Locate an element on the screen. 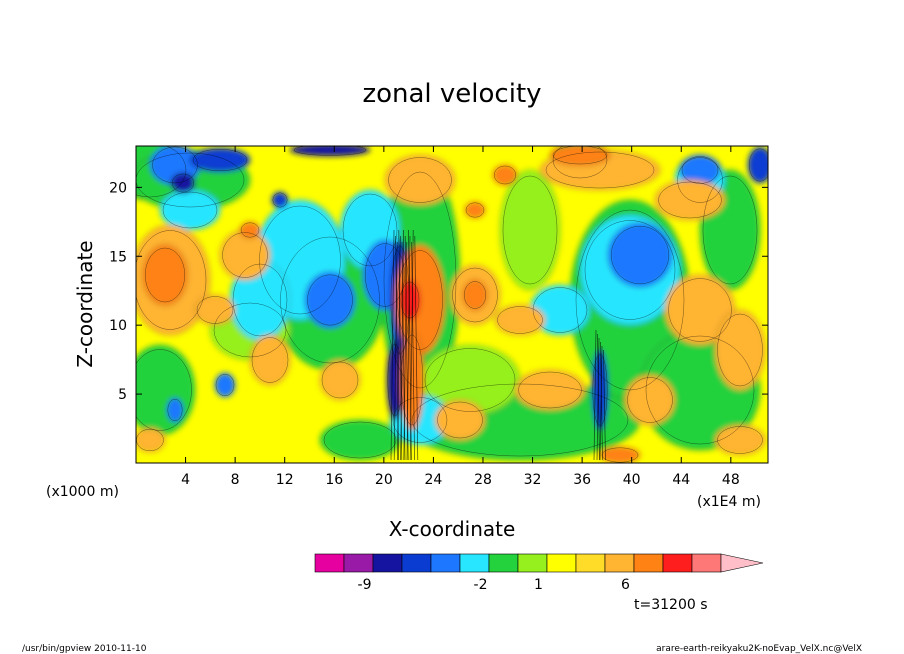  x-tick-label: 44 is located at coordinates (681, 480).